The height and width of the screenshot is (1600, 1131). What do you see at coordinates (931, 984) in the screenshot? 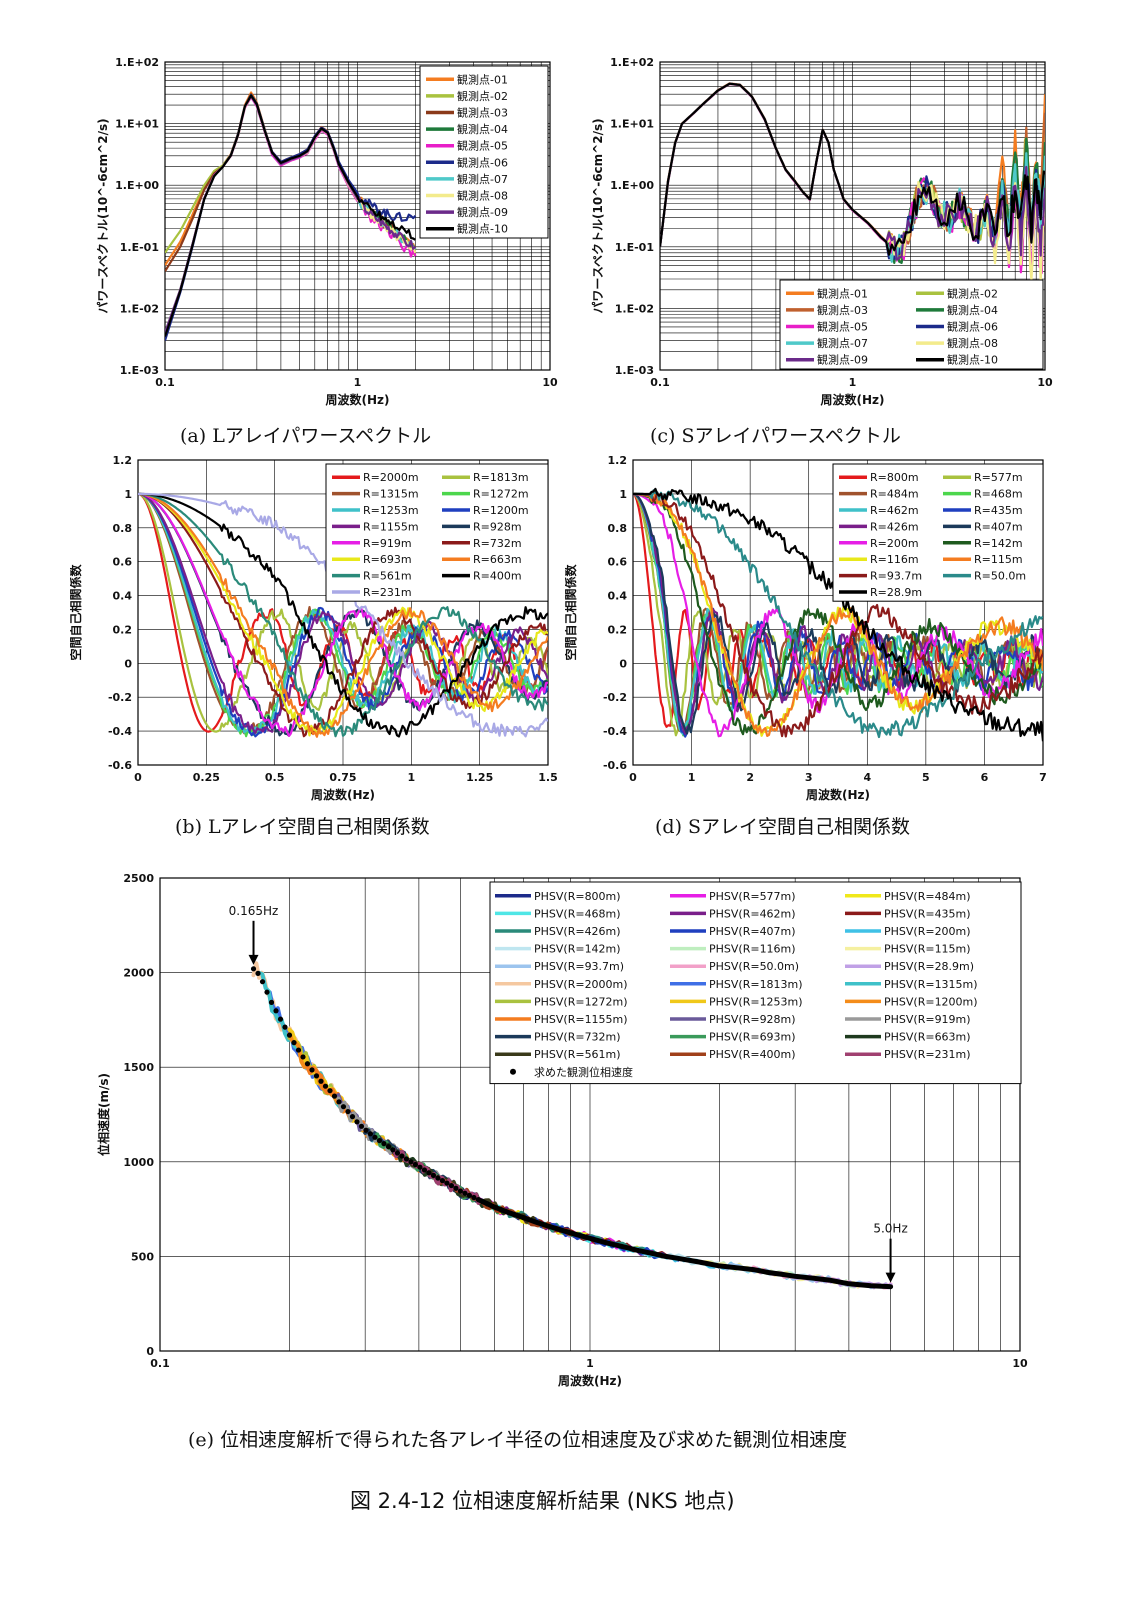
I see `legend-entry-e: PHSV(R=1315m)` at bounding box center [931, 984].